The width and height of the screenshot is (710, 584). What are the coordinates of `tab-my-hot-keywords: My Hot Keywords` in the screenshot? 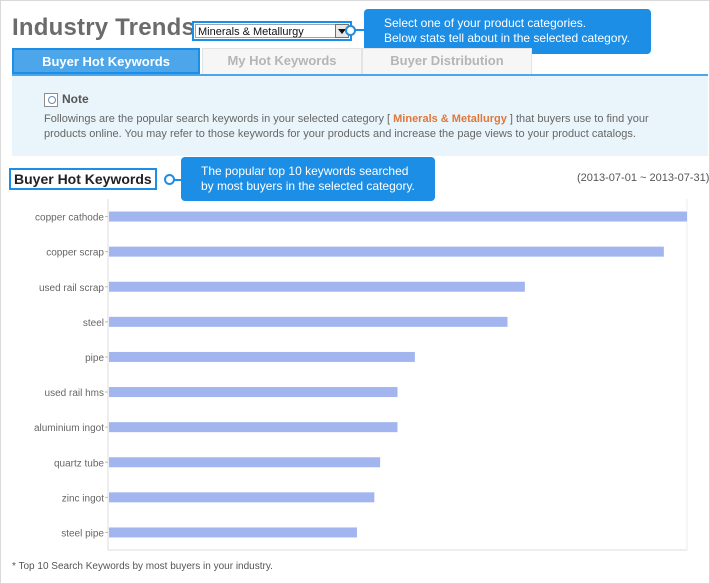 It's located at (282, 61).